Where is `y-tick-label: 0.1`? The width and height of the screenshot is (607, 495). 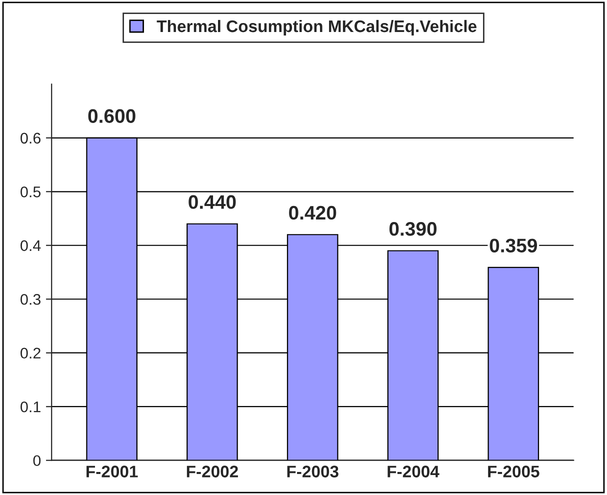 y-tick-label: 0.1 is located at coordinates (30, 406).